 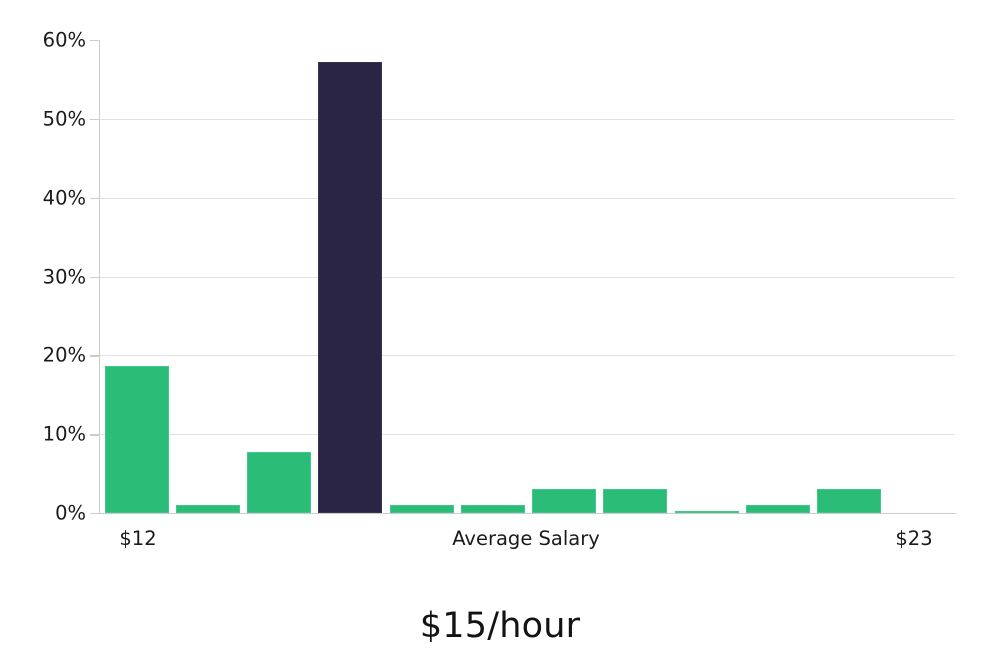 I want to click on y-tick-label-0: 0%, so click(x=70, y=513).